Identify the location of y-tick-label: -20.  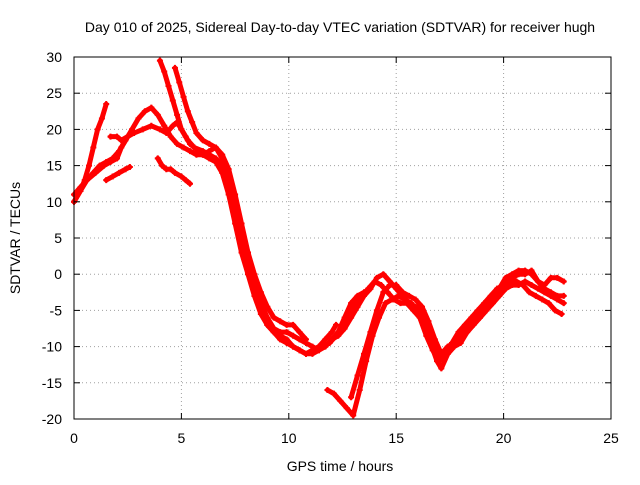
(52, 419).